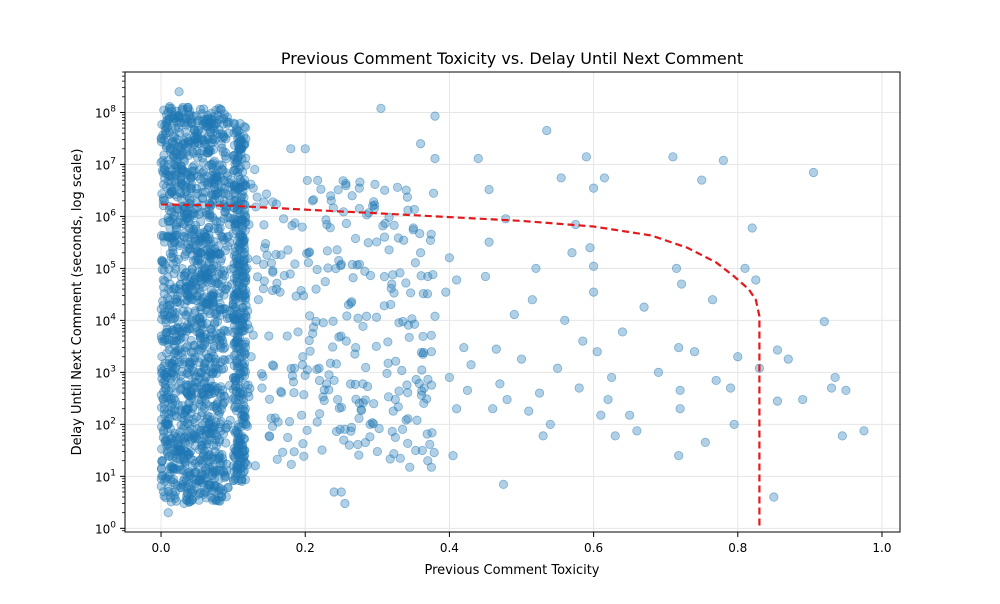 The width and height of the screenshot is (1000, 604). Describe the element at coordinates (511, 570) in the screenshot. I see `x-axis-label: Previous Comment Toxicity` at that location.